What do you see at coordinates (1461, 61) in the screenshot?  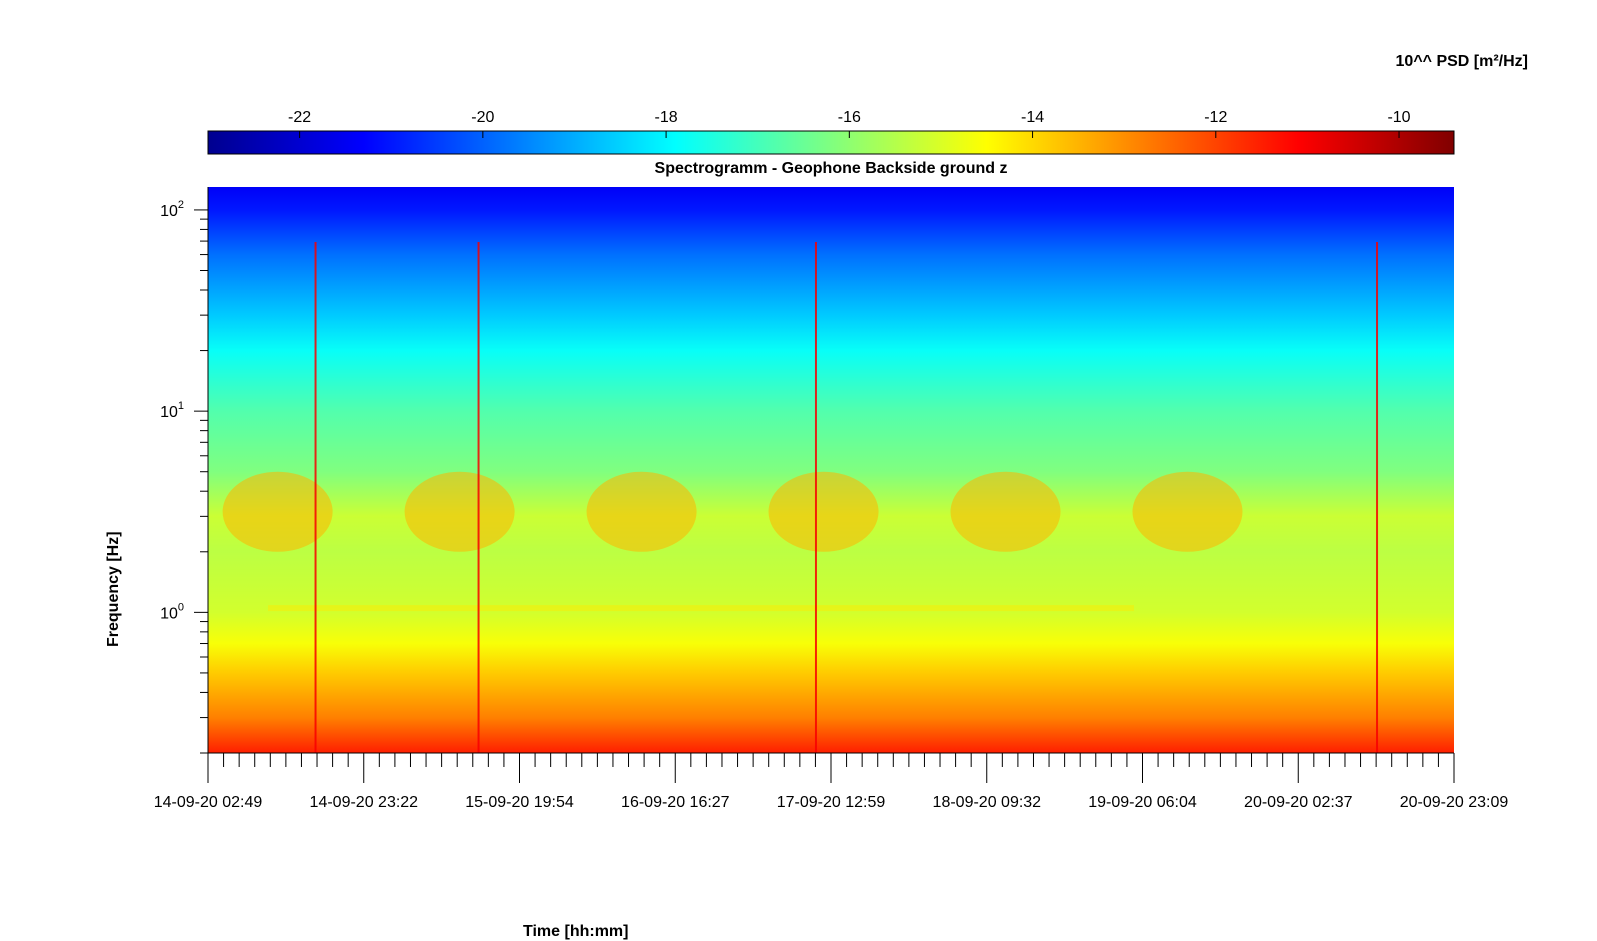 I see `colorbar-title: 10^^ PSD [m²/Hz]` at bounding box center [1461, 61].